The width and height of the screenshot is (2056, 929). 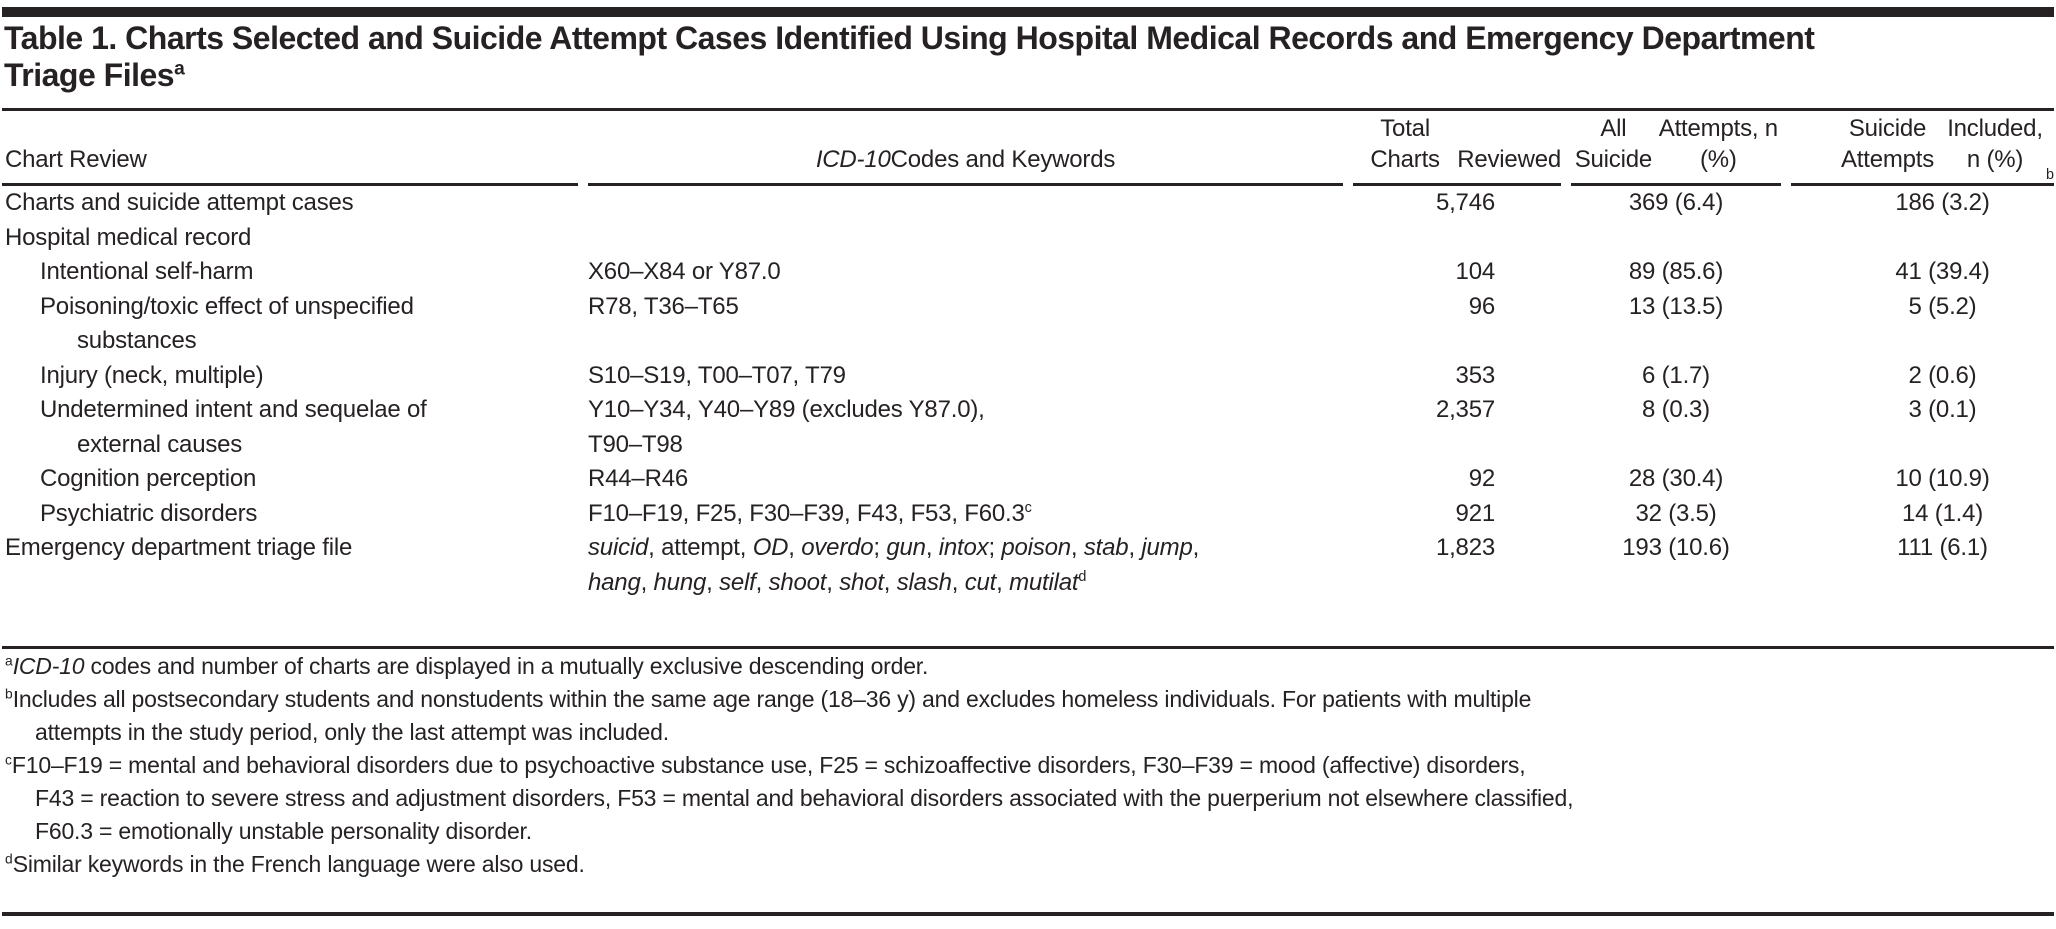 What do you see at coordinates (1942, 306) in the screenshot?
I see `cell-included: 5 (5.2)` at bounding box center [1942, 306].